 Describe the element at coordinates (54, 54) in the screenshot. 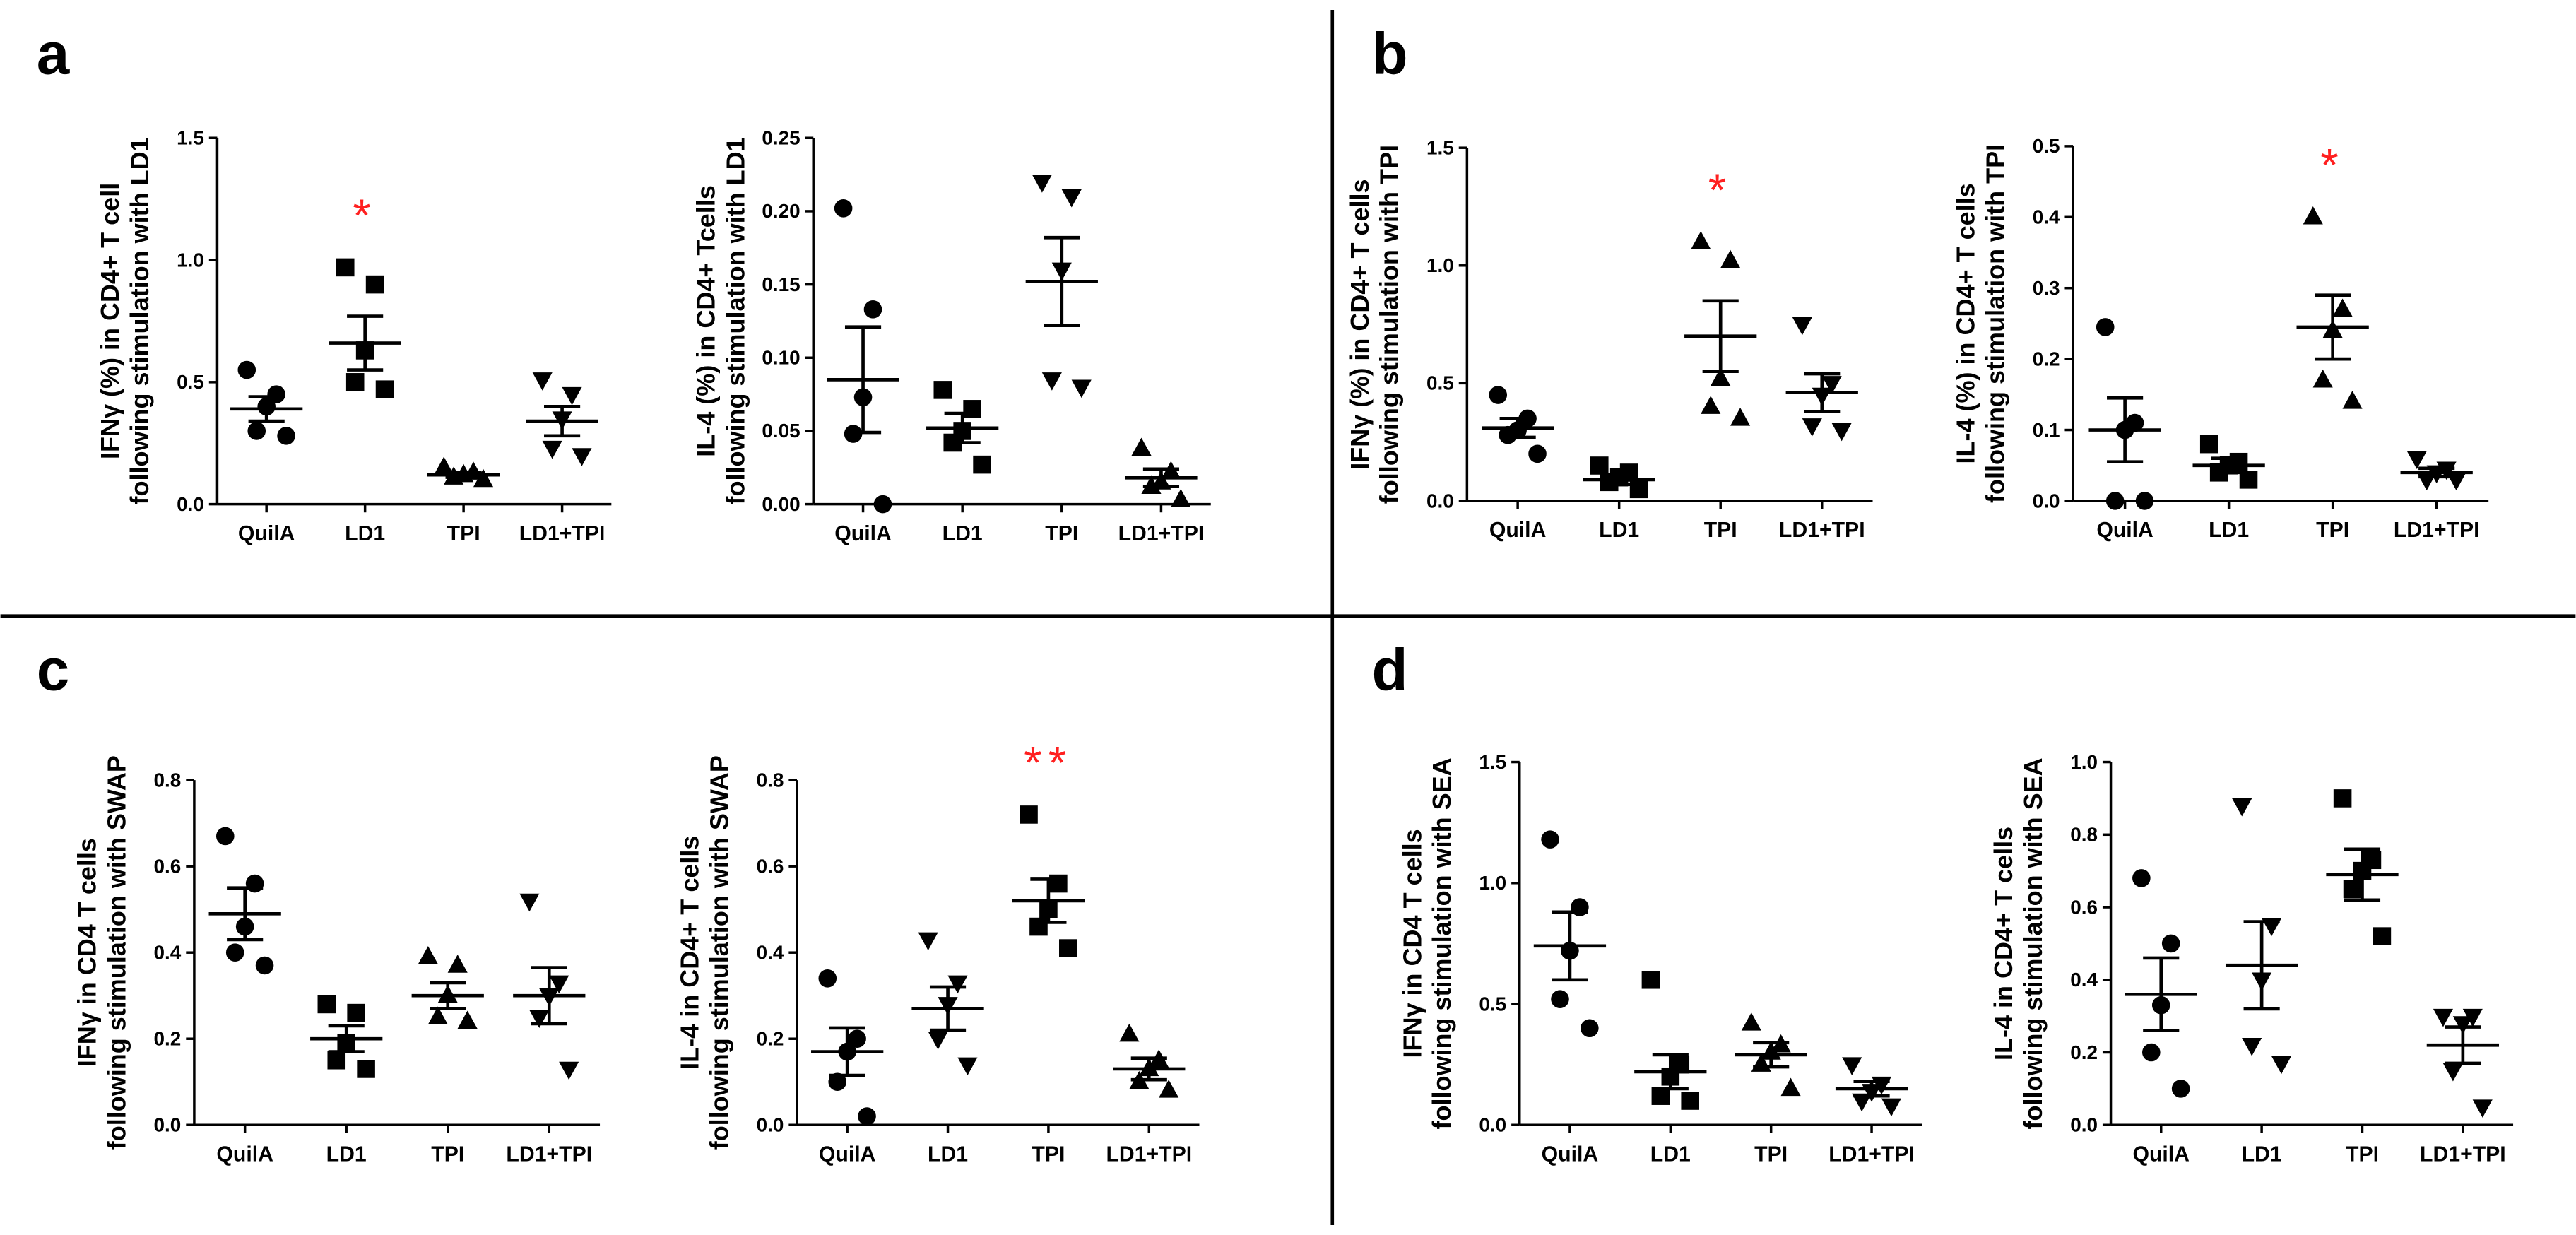

I see `panel-label: a` at that location.